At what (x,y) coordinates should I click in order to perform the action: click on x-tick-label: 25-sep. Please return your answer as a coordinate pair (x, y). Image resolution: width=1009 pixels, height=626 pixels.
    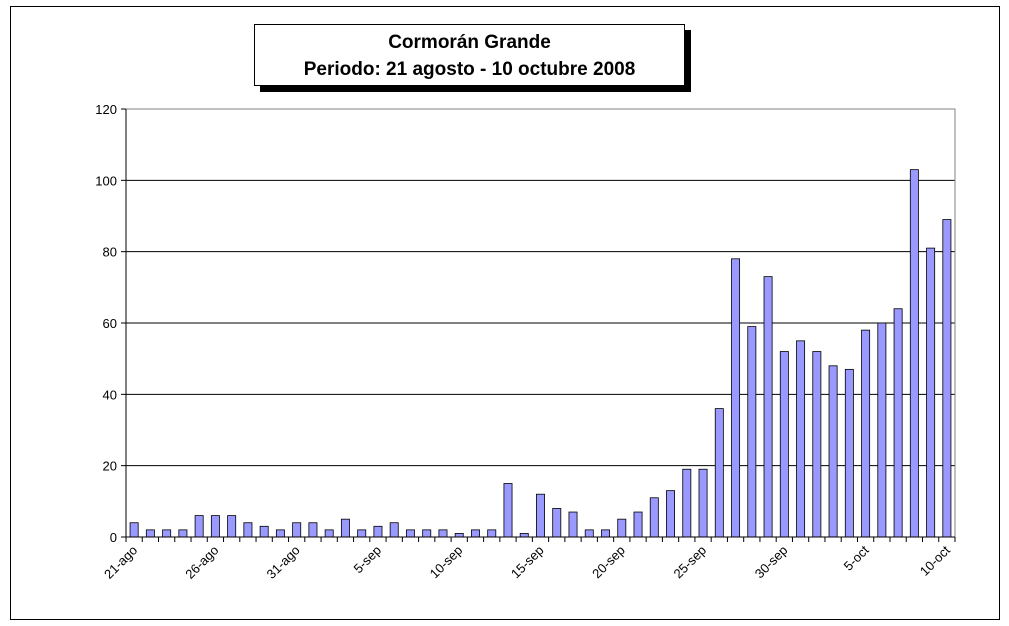
    Looking at the image, I should click on (689, 562).